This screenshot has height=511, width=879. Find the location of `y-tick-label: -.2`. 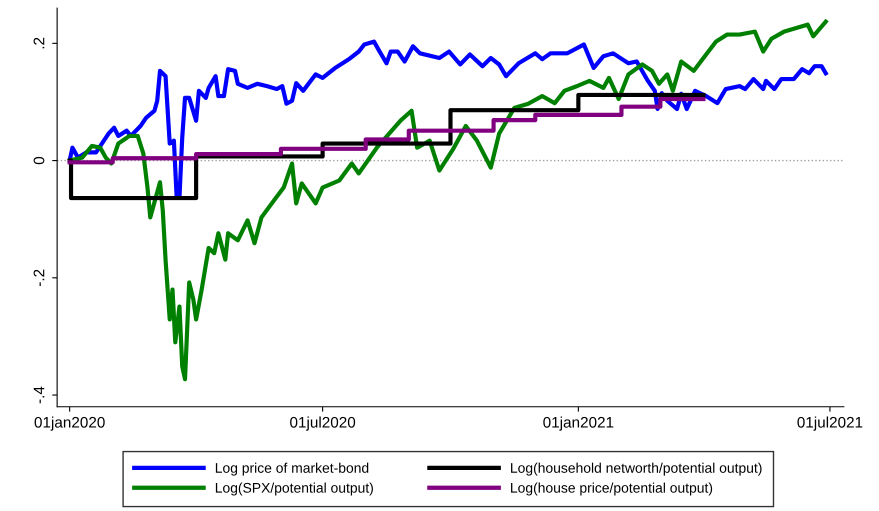

y-tick-label: -.2 is located at coordinates (39, 278).